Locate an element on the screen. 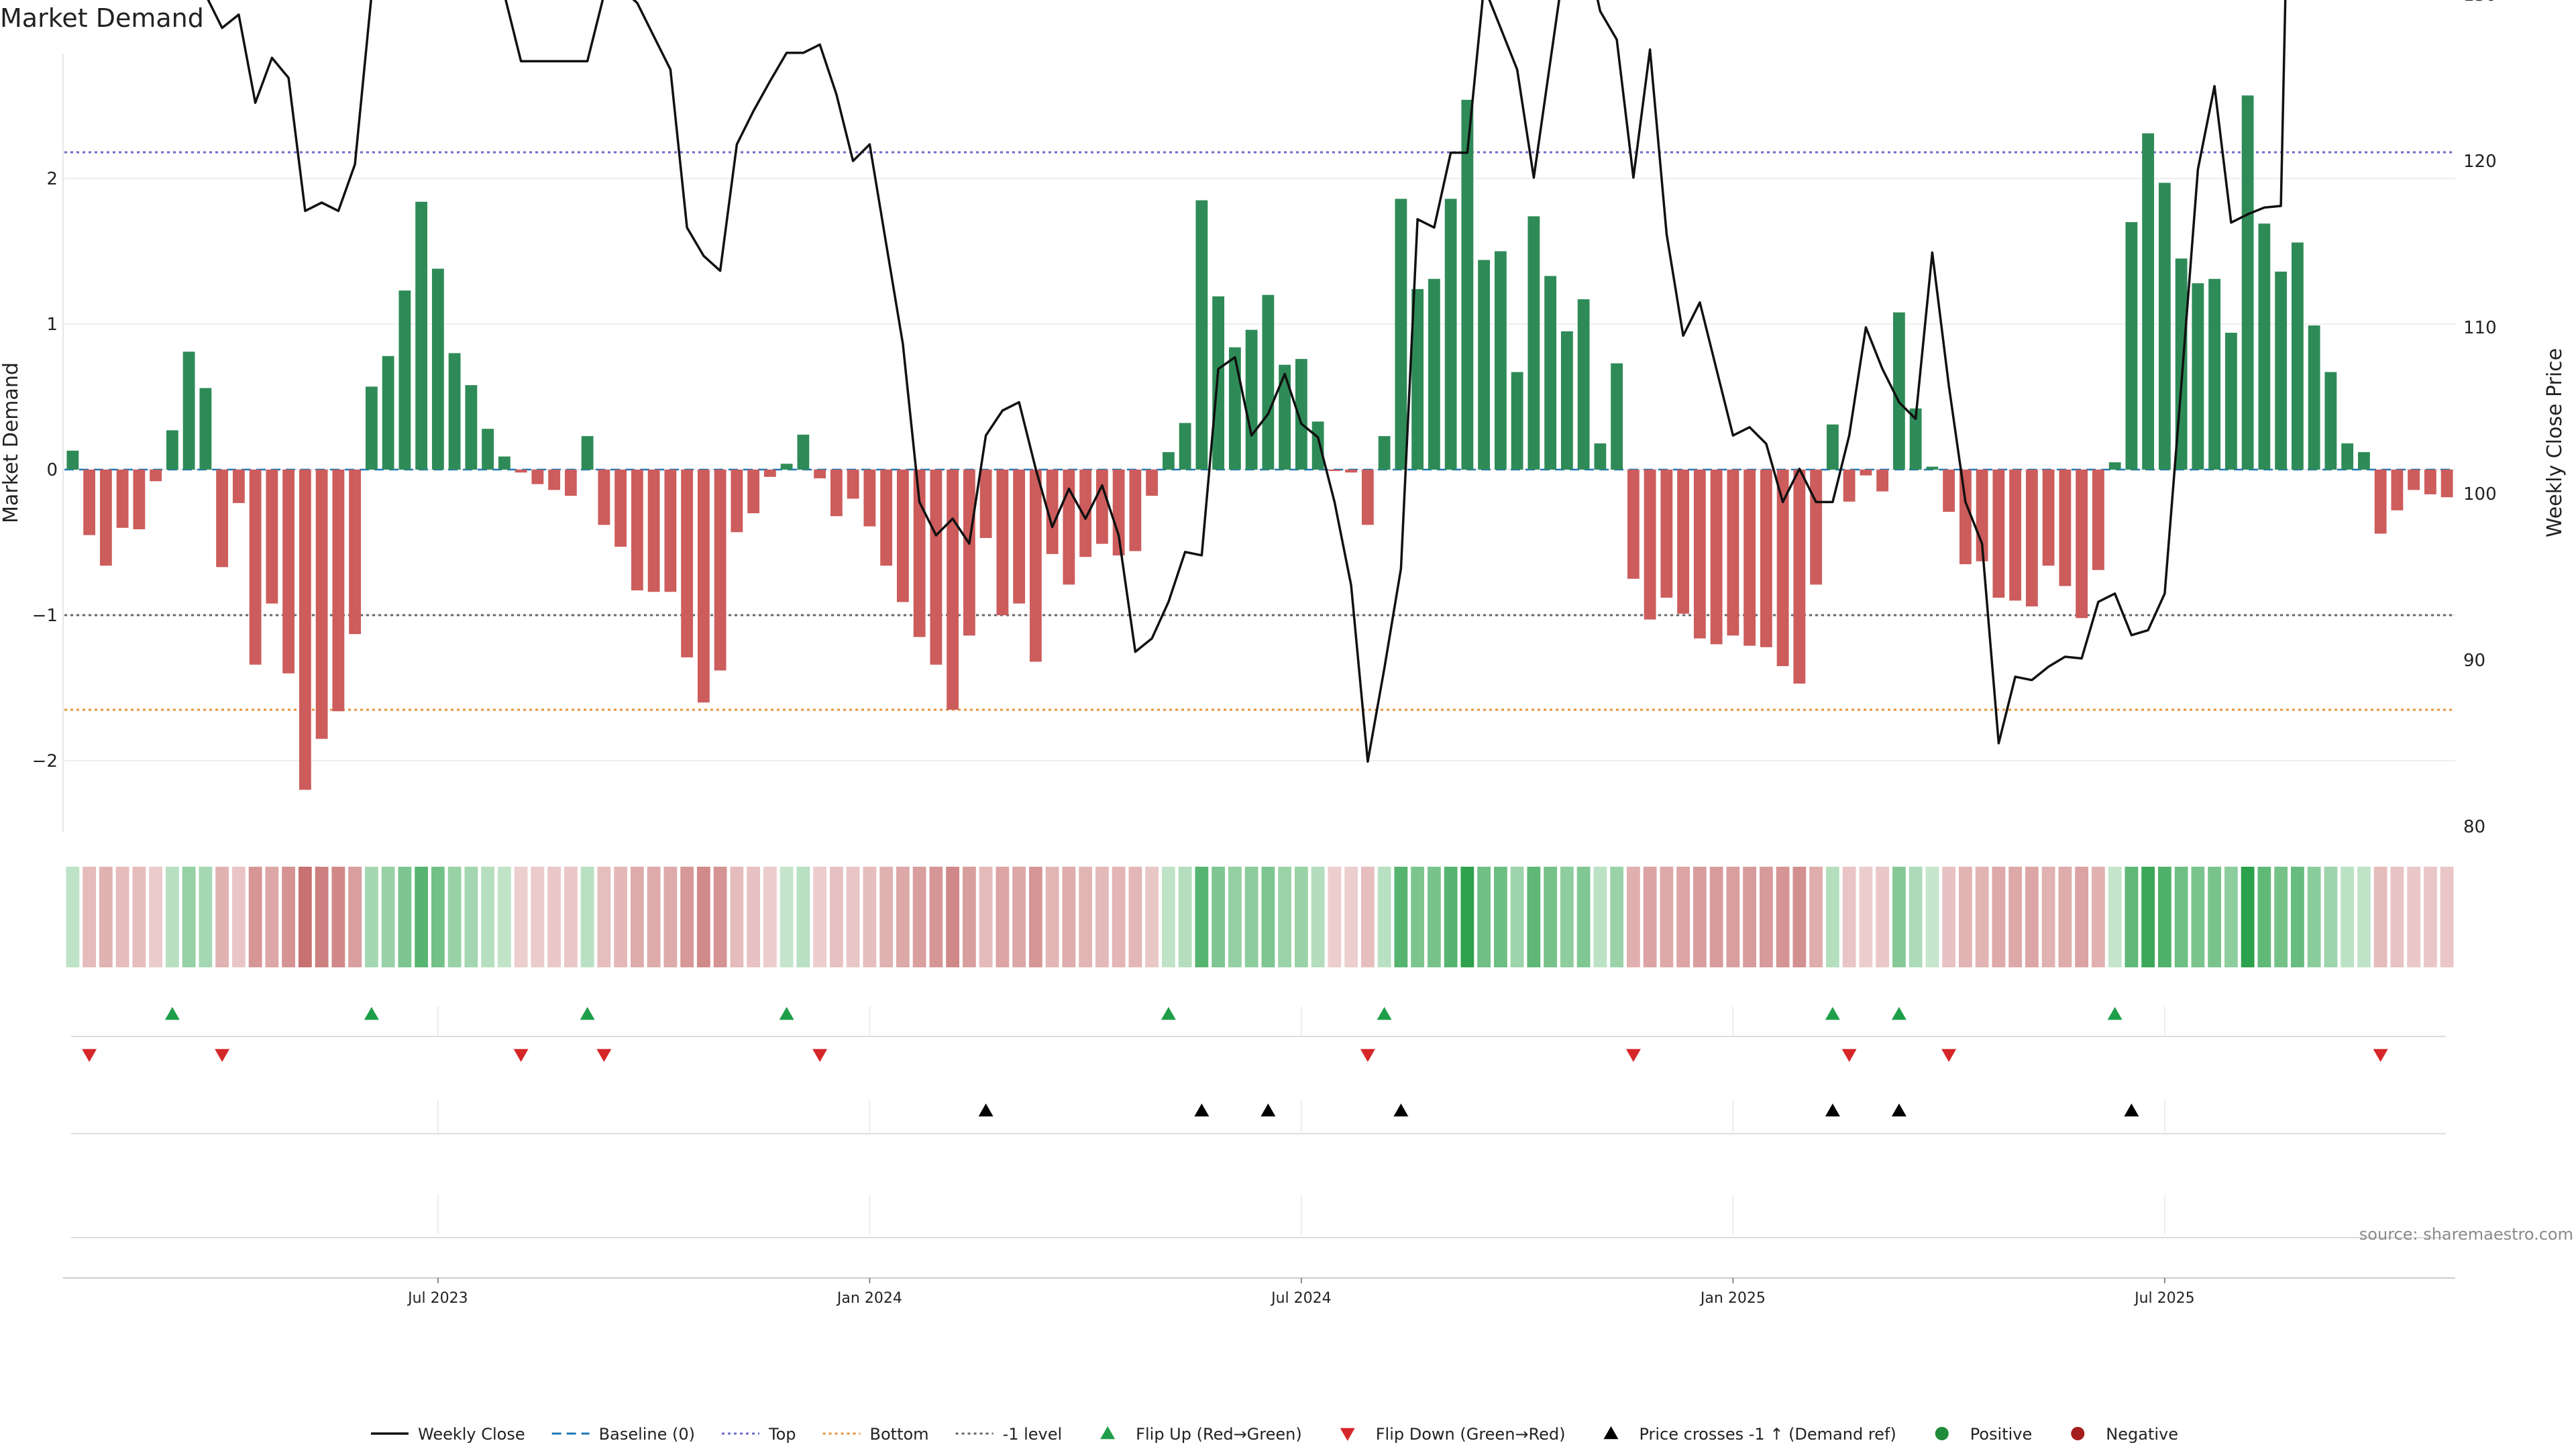 Image resolution: width=2576 pixels, height=1449 pixels. demand-heat-strip is located at coordinates (1260, 917).